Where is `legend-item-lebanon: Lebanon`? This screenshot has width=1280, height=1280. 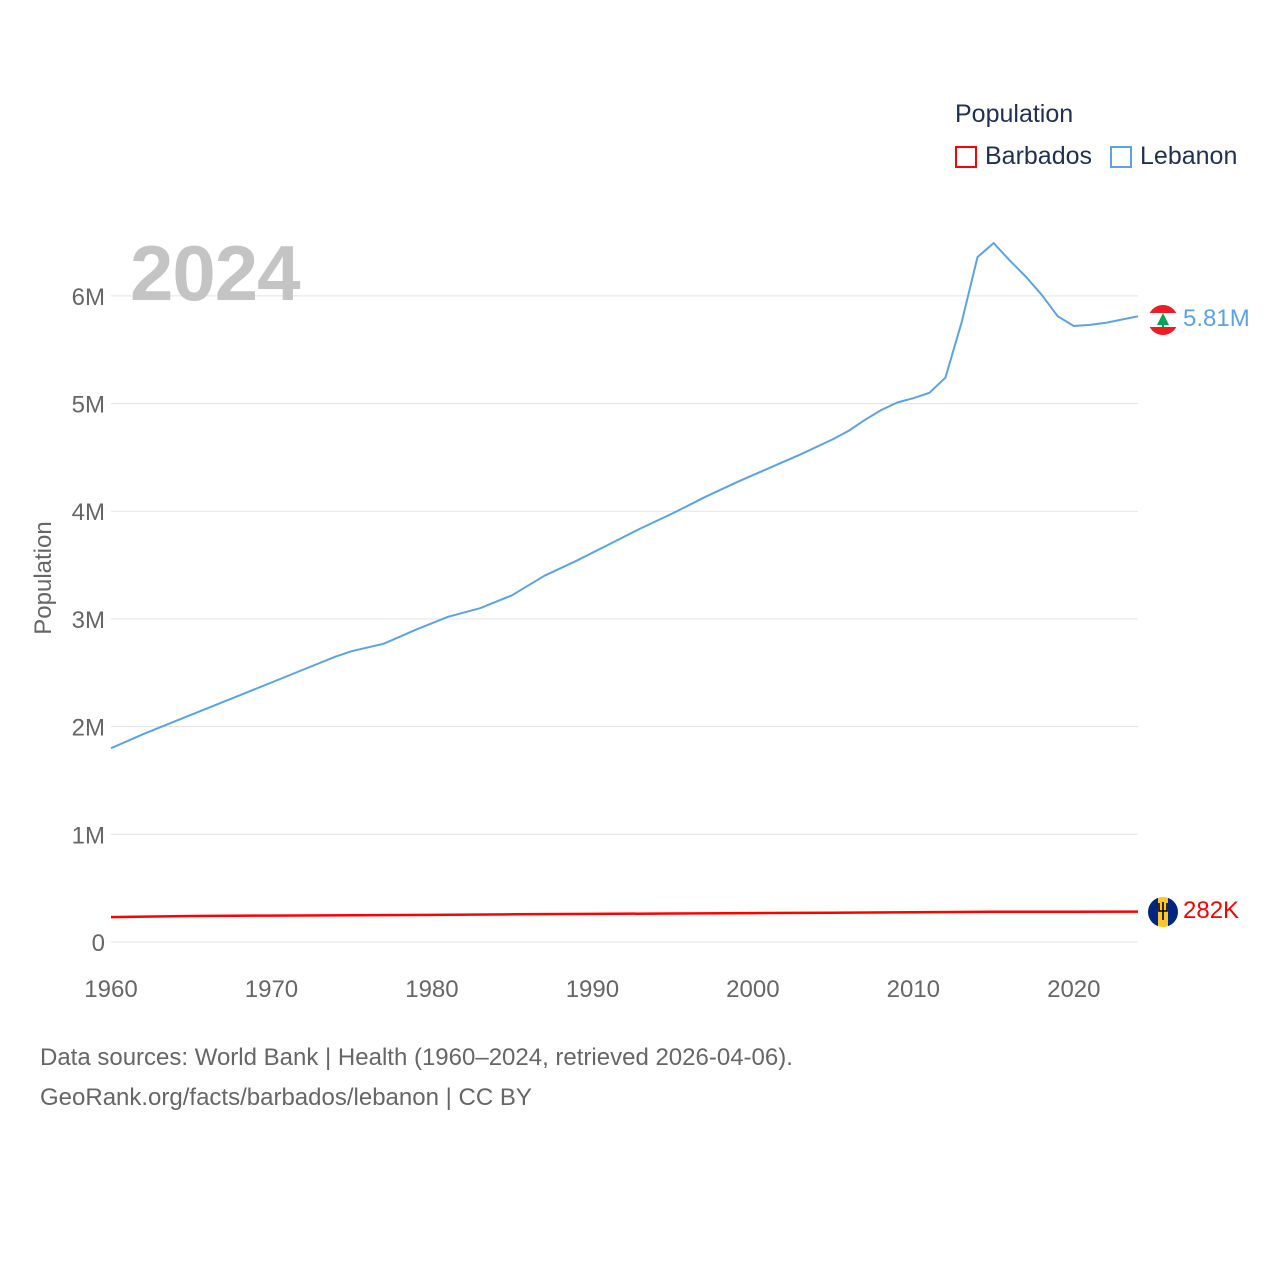 legend-item-lebanon: Lebanon is located at coordinates (1173, 156).